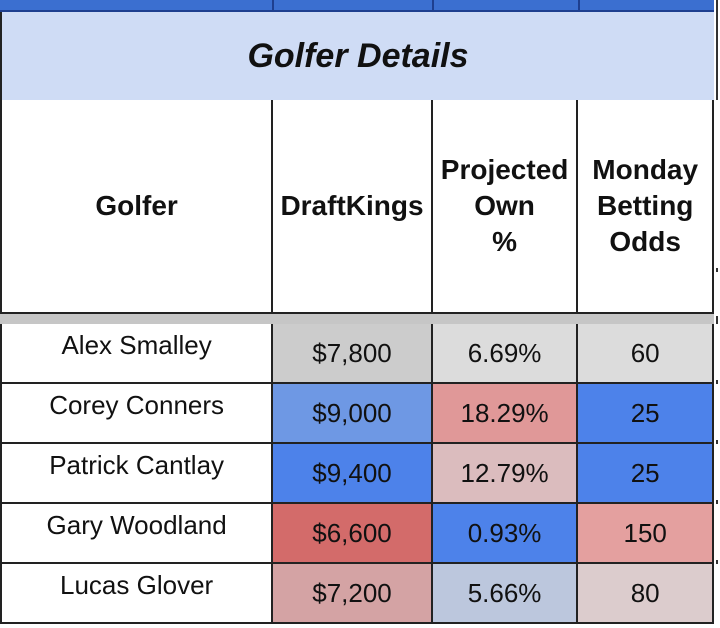 The width and height of the screenshot is (720, 628). What do you see at coordinates (138, 353) in the screenshot?
I see `golfer-name-cell: Alex Smalley` at bounding box center [138, 353].